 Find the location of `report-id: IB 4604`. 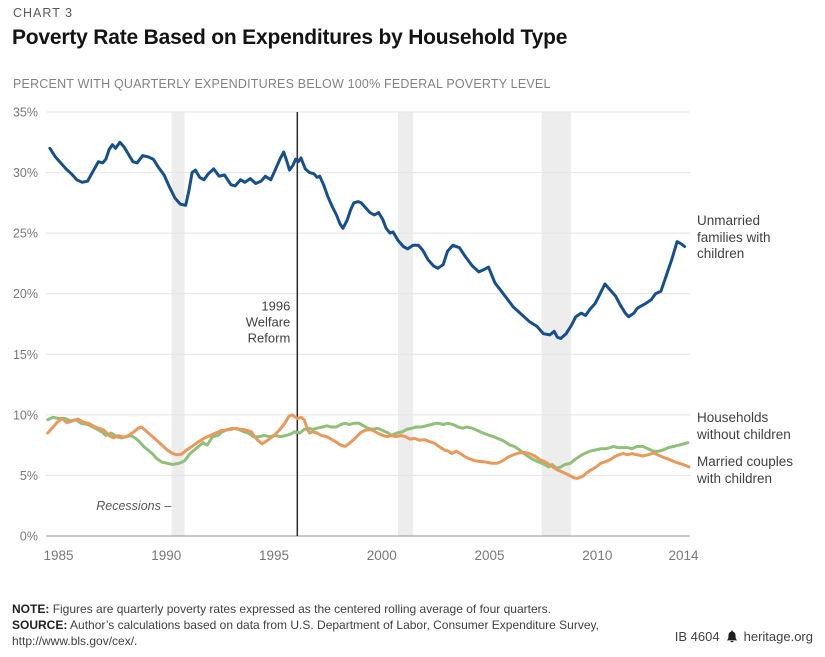

report-id: IB 4604 is located at coordinates (697, 636).